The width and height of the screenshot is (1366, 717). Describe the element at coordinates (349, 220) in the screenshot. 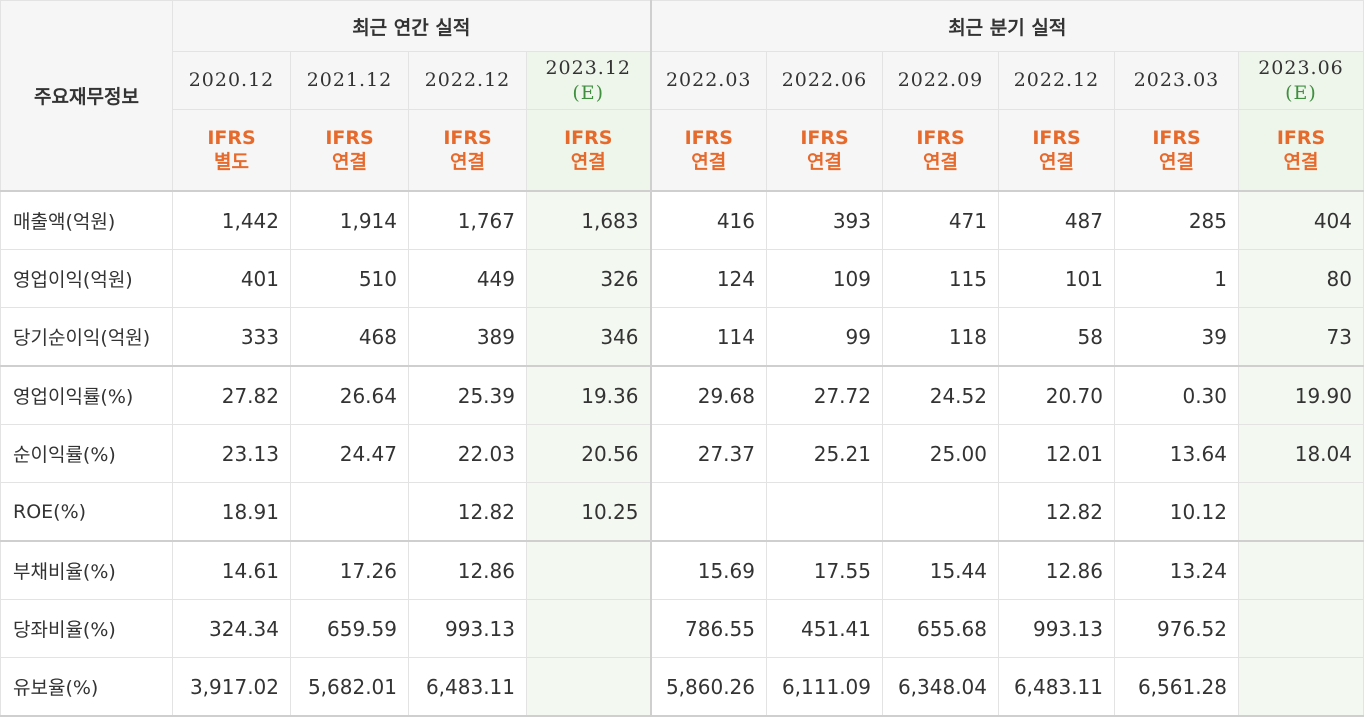

I see `table-cell: 1,914` at that location.